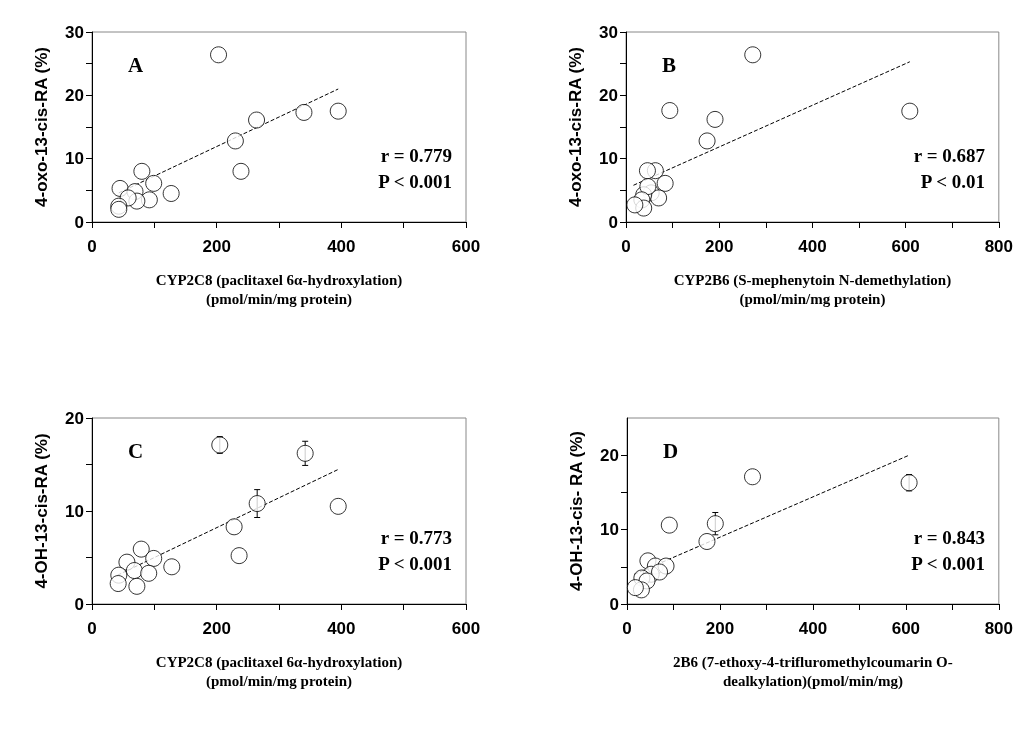 The height and width of the screenshot is (730, 1017). What do you see at coordinates (949, 155) in the screenshot?
I see `annotation: r = 0.687` at bounding box center [949, 155].